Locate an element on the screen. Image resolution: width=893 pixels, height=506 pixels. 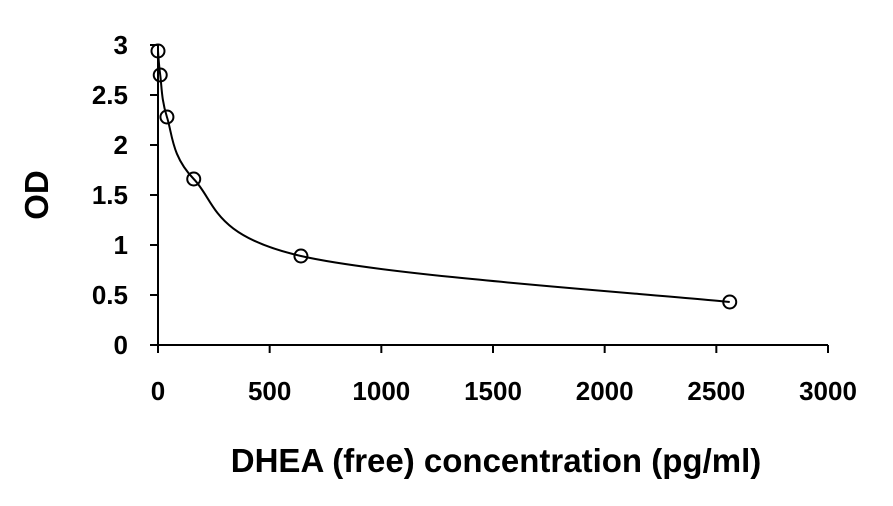
y-ticks: 0 0.5 1 1.5 2 2.5 3 is located at coordinates (125, 195).